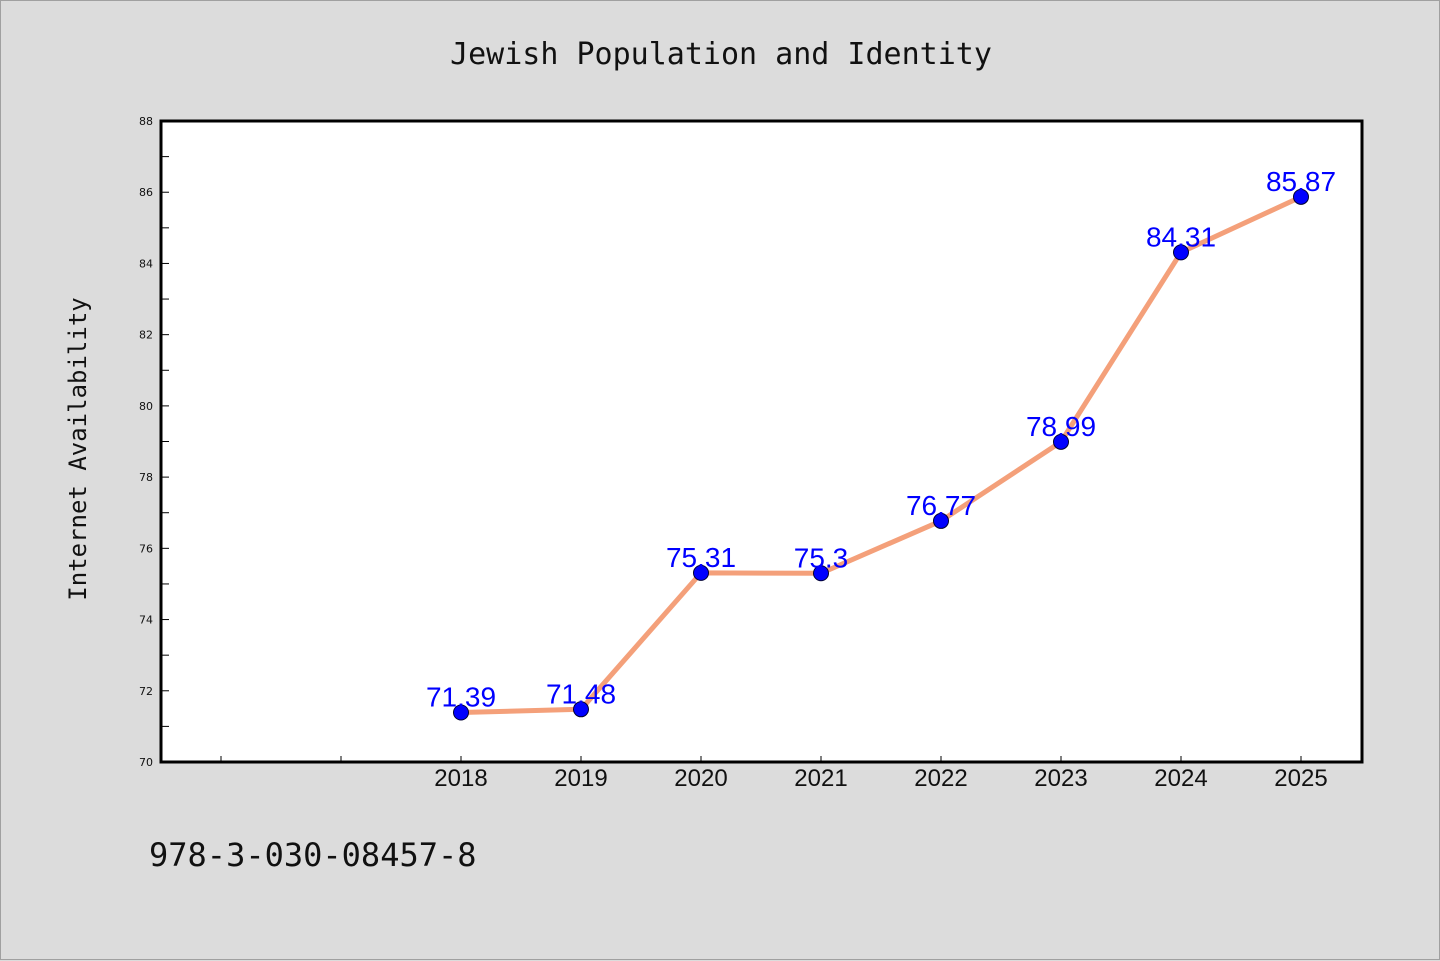 The width and height of the screenshot is (1440, 961). Describe the element at coordinates (146, 691) in the screenshot. I see `y-tick-label: 72` at that location.